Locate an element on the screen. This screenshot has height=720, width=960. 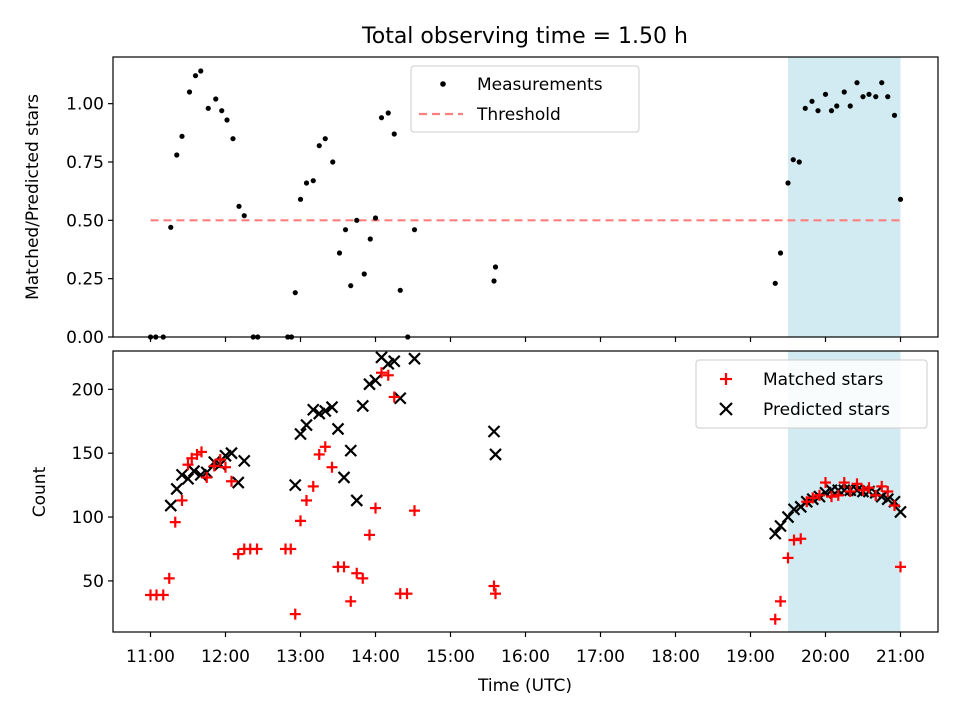
x-tick-label: 17:00 is located at coordinates (600, 657).